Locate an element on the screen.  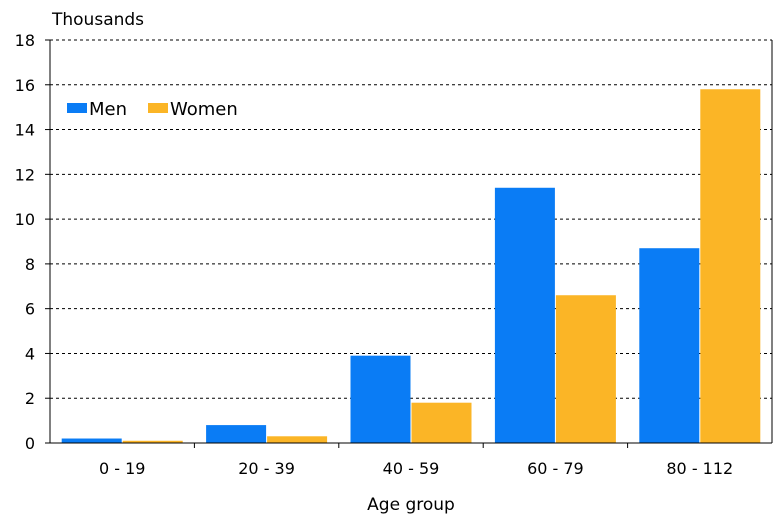
legend-swatch-men is located at coordinates (77, 108).